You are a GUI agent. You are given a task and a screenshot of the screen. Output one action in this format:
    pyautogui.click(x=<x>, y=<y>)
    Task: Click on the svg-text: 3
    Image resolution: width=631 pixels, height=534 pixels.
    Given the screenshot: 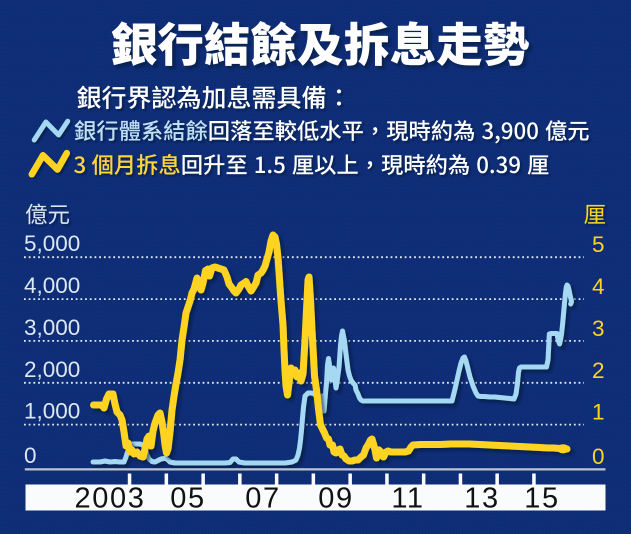 What is the action you would take?
    pyautogui.click(x=598, y=328)
    